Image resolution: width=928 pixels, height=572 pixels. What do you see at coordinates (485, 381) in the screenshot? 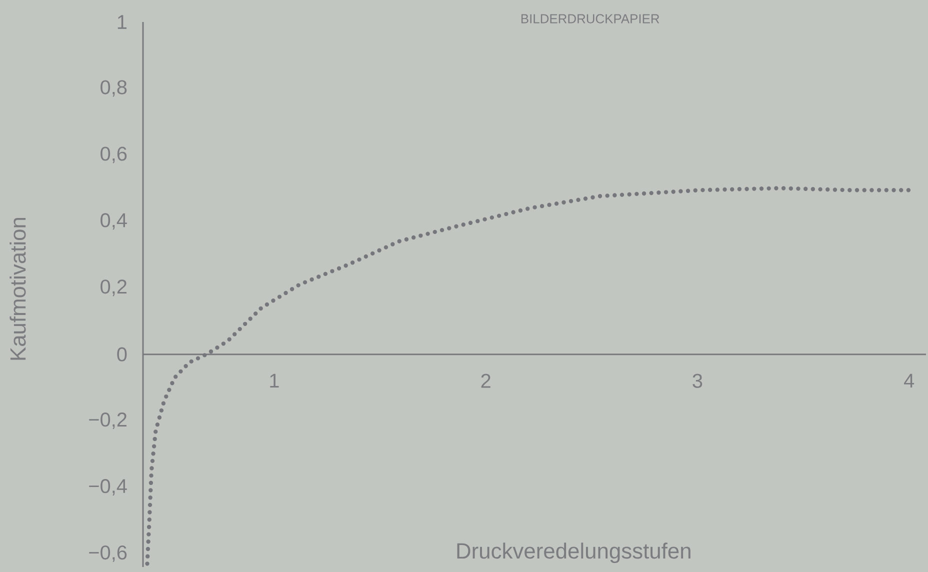
I see `x-tick-label: 2` at bounding box center [485, 381].